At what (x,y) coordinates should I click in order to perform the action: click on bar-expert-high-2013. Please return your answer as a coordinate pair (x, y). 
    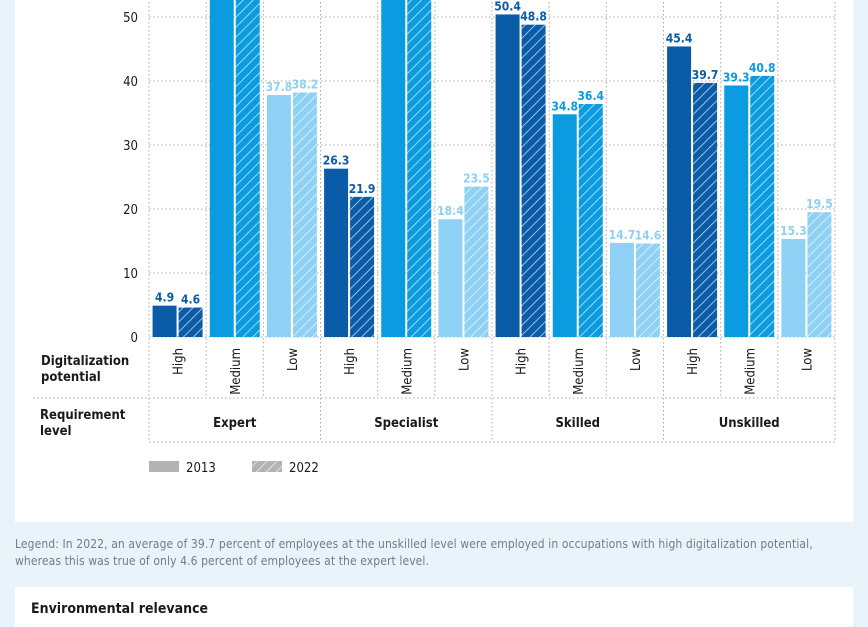
    Looking at the image, I should click on (164, 321).